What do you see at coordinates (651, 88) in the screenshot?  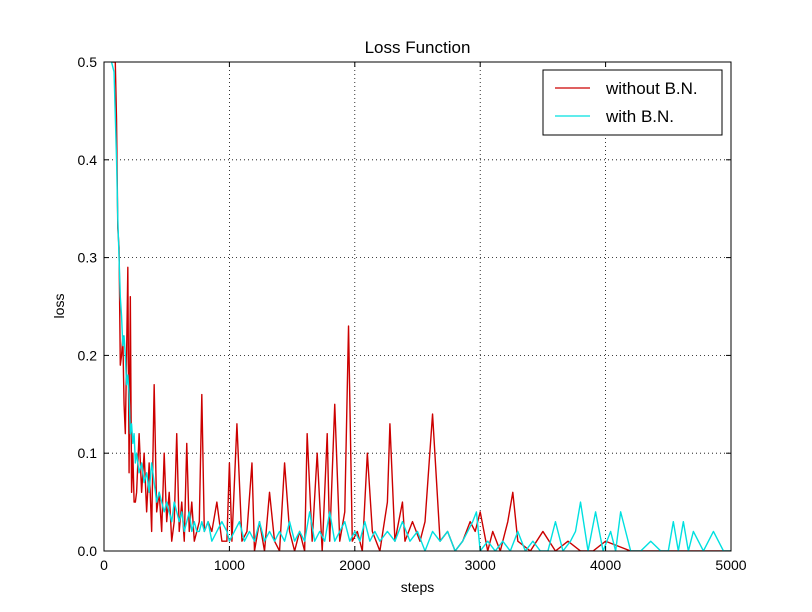 I see `legend-label-without-bn: without B.N.` at bounding box center [651, 88].